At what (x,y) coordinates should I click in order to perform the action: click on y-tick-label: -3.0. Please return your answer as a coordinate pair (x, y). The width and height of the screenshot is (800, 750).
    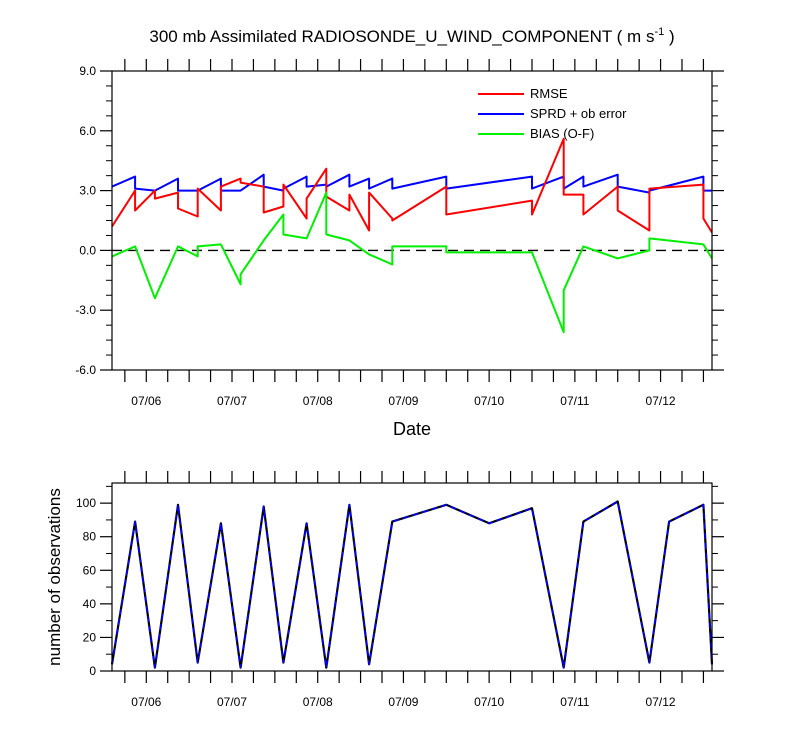
    Looking at the image, I should click on (85, 310).